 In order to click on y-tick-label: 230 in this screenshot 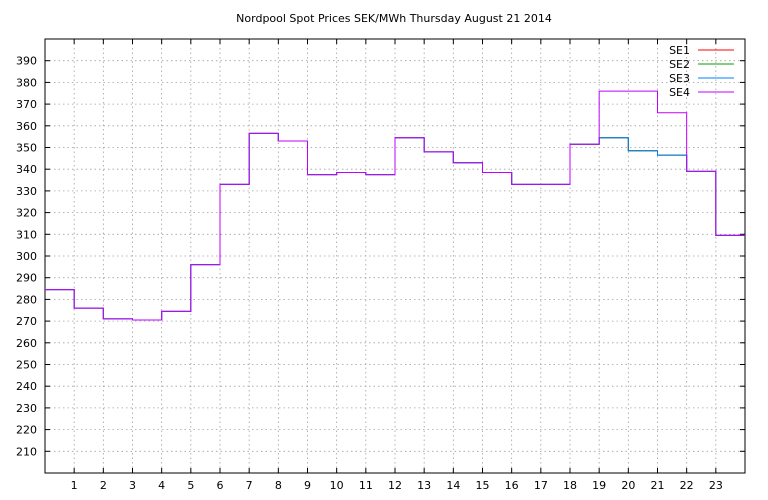, I will do `click(26, 408)`.